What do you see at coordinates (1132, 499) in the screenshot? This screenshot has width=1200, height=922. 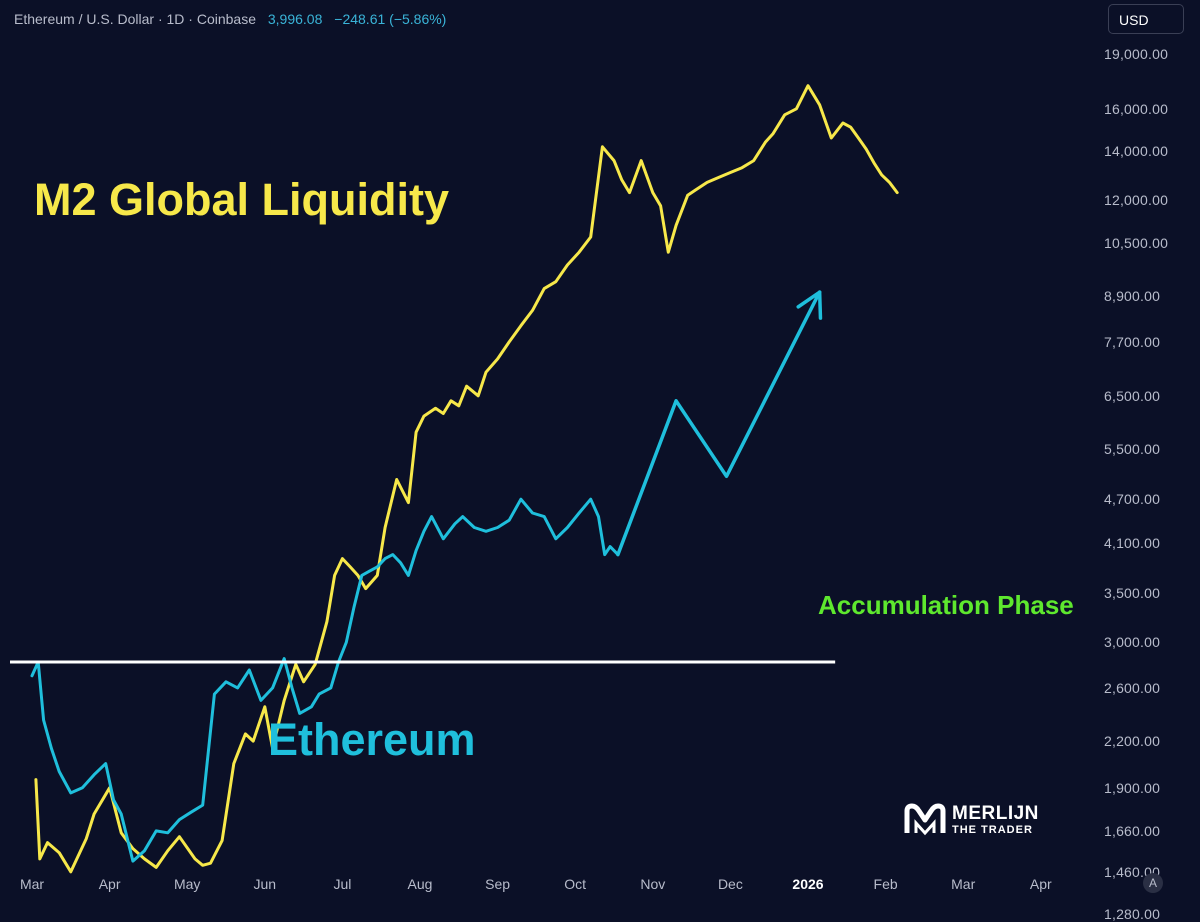 I see `y-tick-label: 4,700.00` at bounding box center [1132, 499].